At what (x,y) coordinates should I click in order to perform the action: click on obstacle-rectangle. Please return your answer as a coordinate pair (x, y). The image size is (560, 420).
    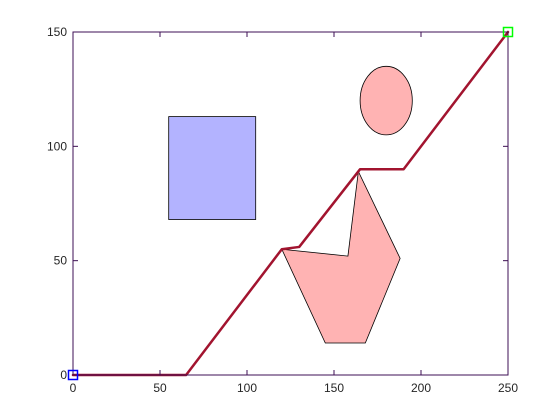
    Looking at the image, I should click on (212, 168).